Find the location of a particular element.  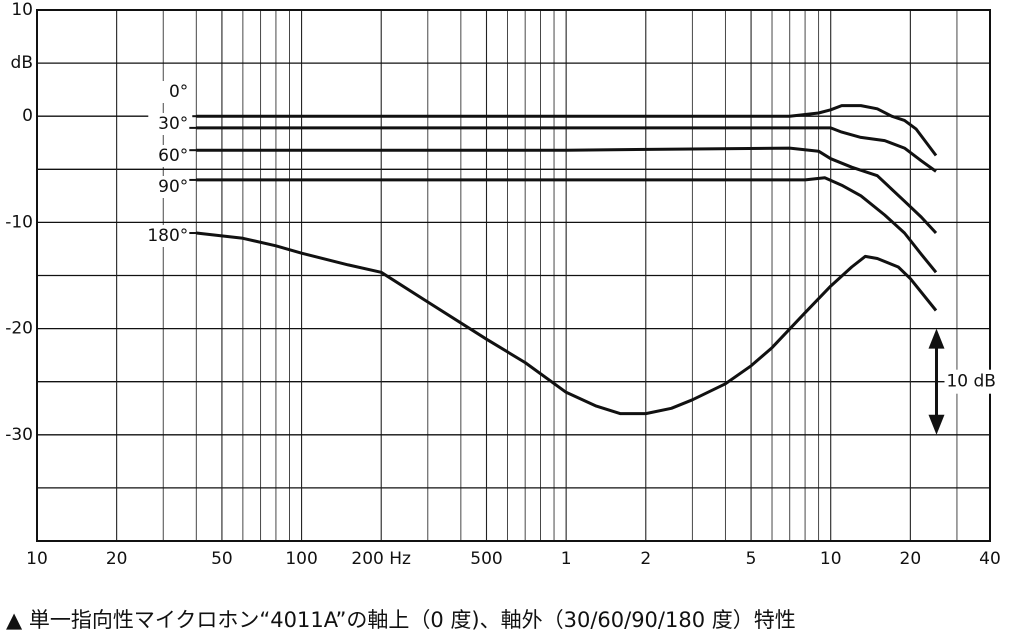

legend-label: 0° is located at coordinates (178, 92).